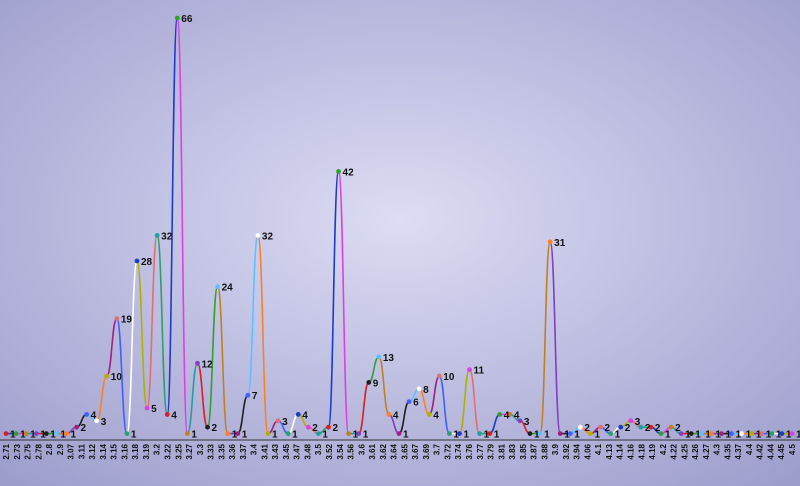 This screenshot has height=486, width=800. Describe the element at coordinates (285, 422) in the screenshot. I see `data-label: 3` at that location.